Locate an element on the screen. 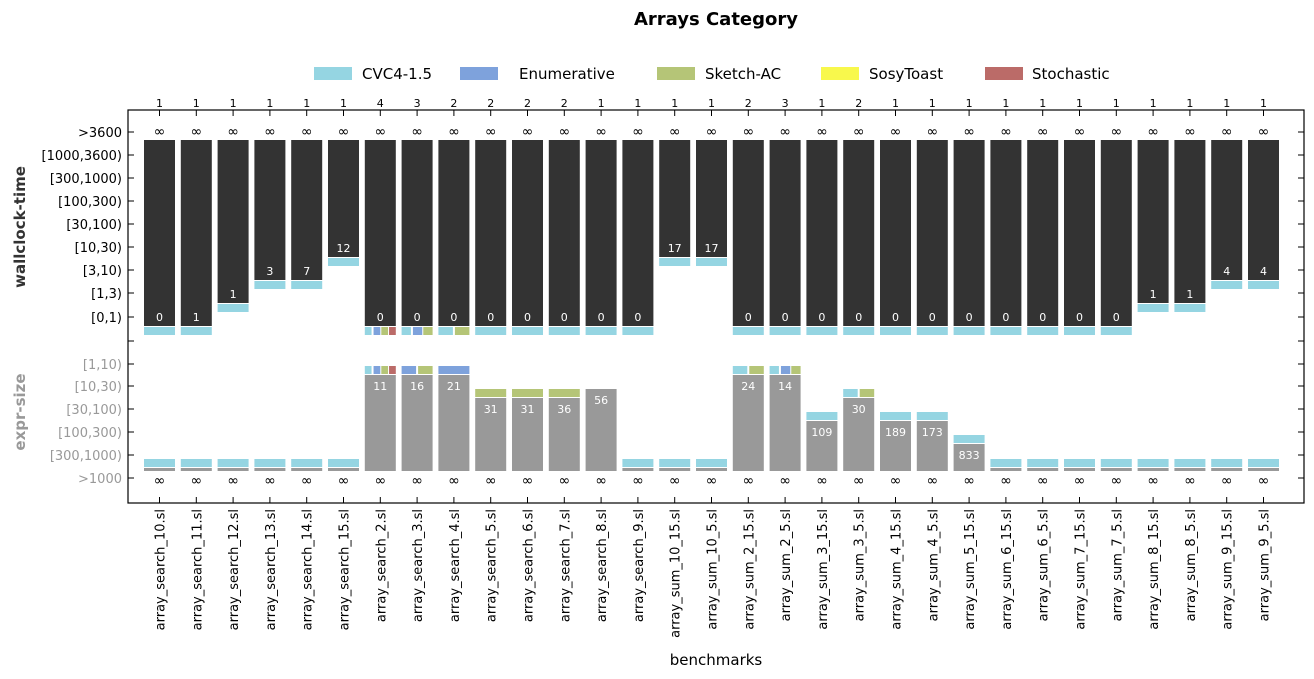 The width and height of the screenshot is (1314, 679). solver-count: 3 is located at coordinates (417, 103).